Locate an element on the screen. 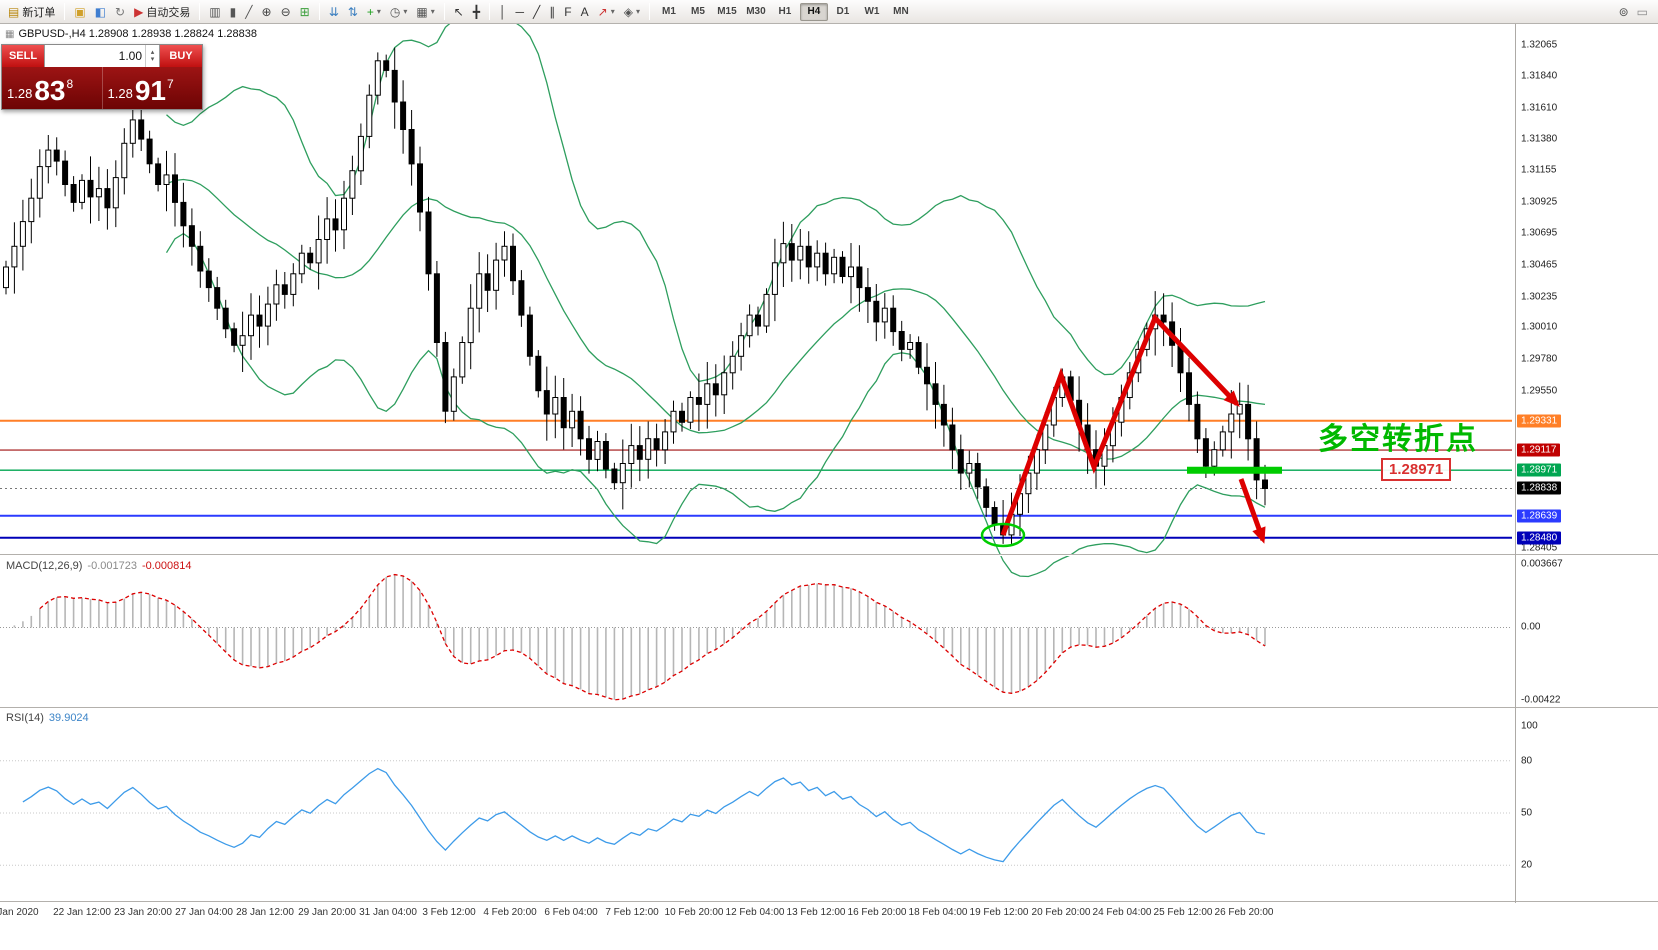  timeframe-m30-button: M30 is located at coordinates (756, 11).